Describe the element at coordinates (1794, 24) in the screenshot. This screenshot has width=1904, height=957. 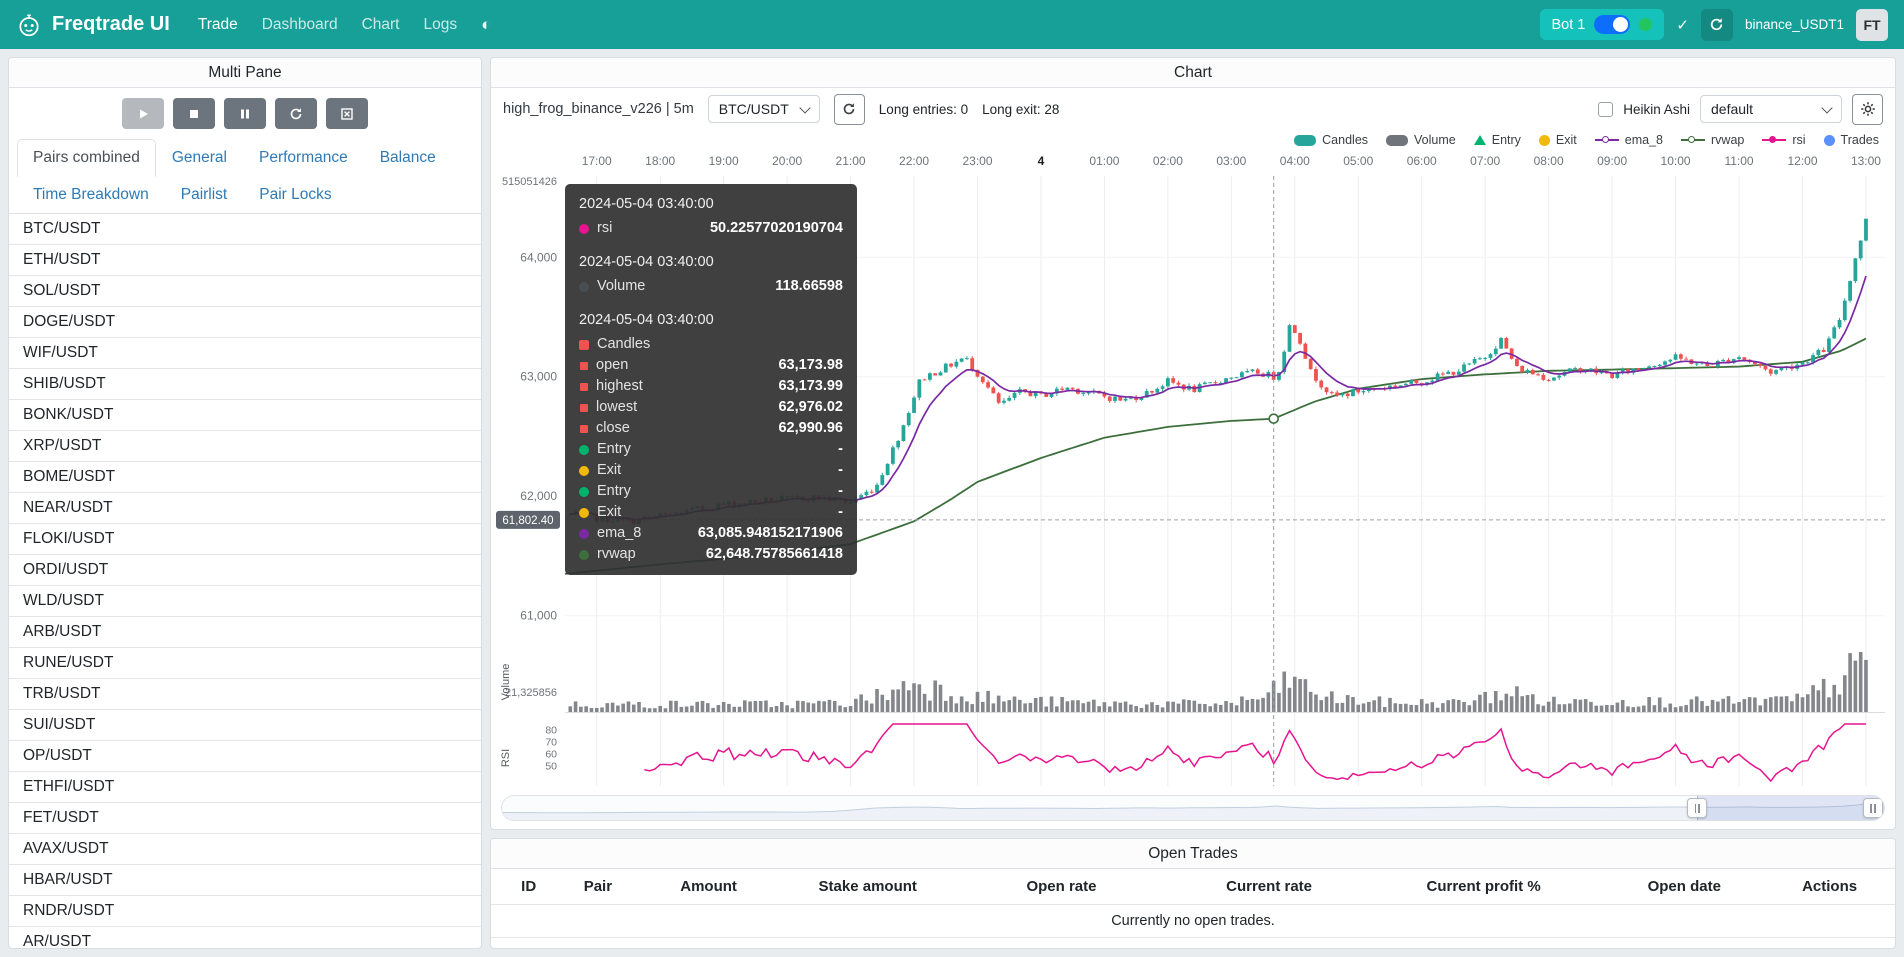
I see `login-info: binance_USDT1` at that location.